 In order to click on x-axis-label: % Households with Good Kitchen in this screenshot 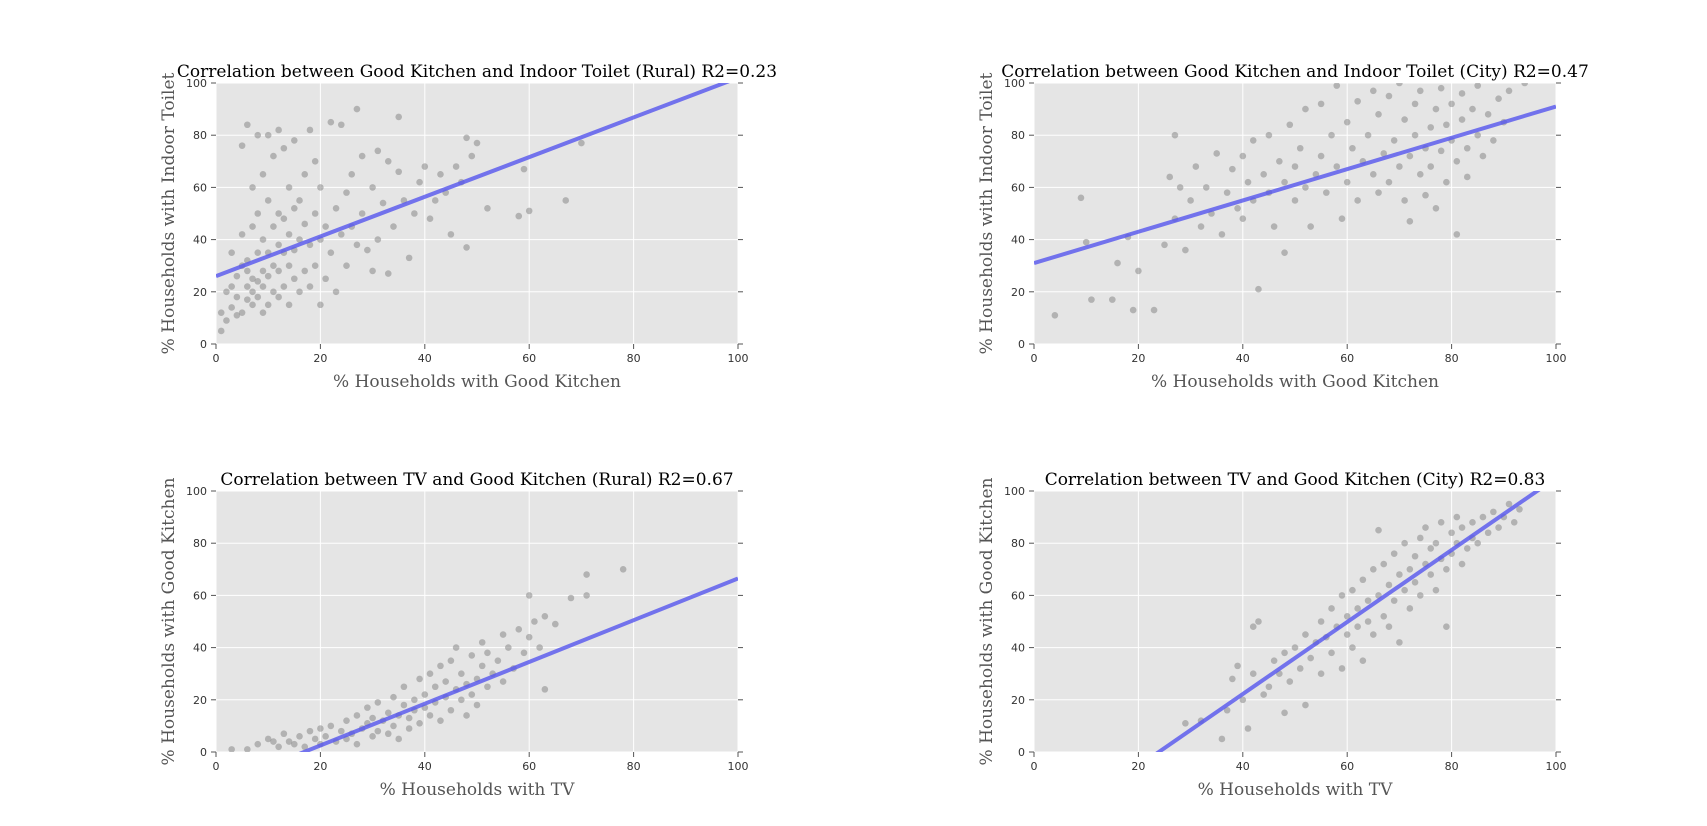, I will do `click(477, 382)`.